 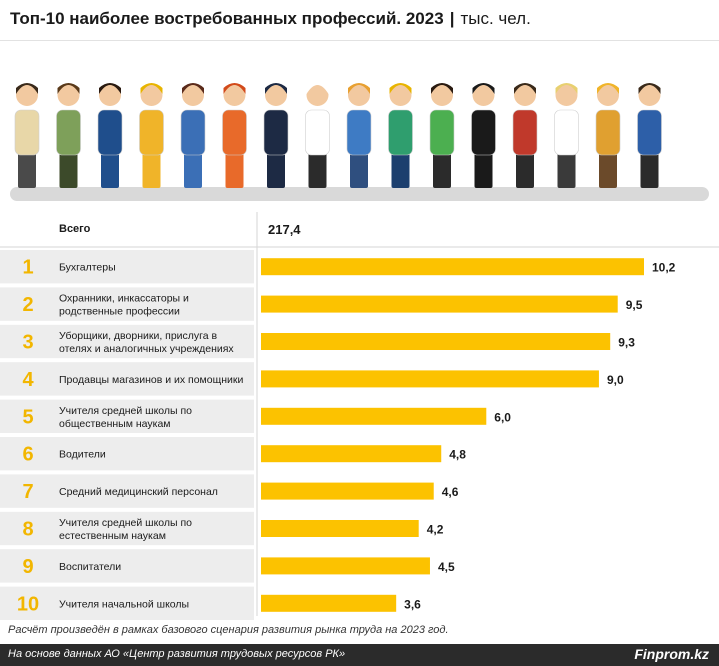 What do you see at coordinates (125, 523) in the screenshot?
I see `category-label: Учителя средней школы по` at bounding box center [125, 523].